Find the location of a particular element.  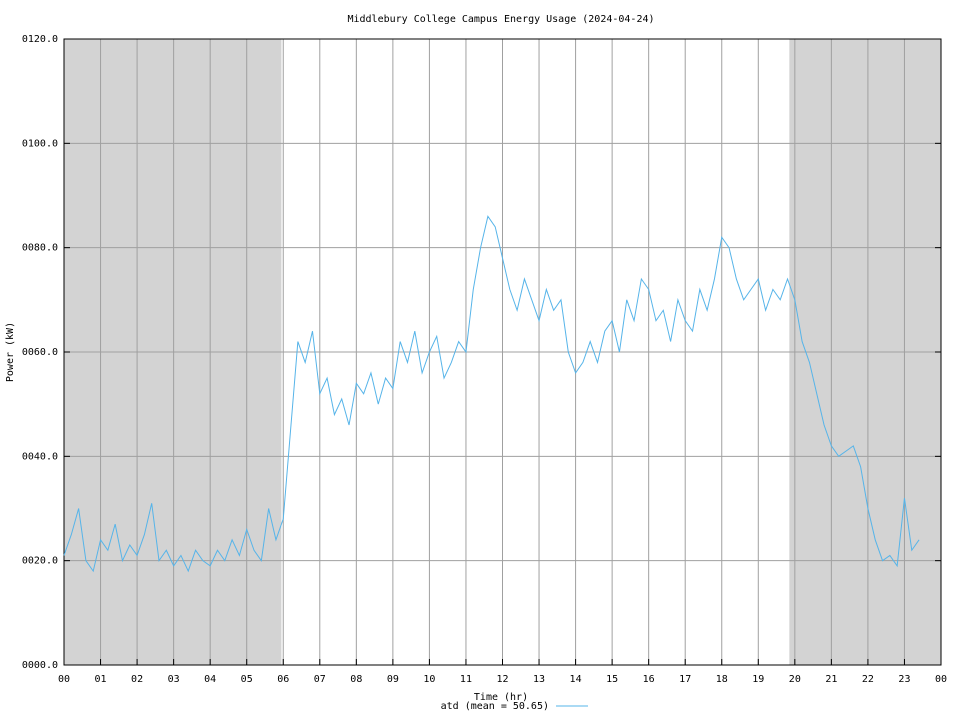

y-tick-label: 0060.0 is located at coordinates (40, 352).